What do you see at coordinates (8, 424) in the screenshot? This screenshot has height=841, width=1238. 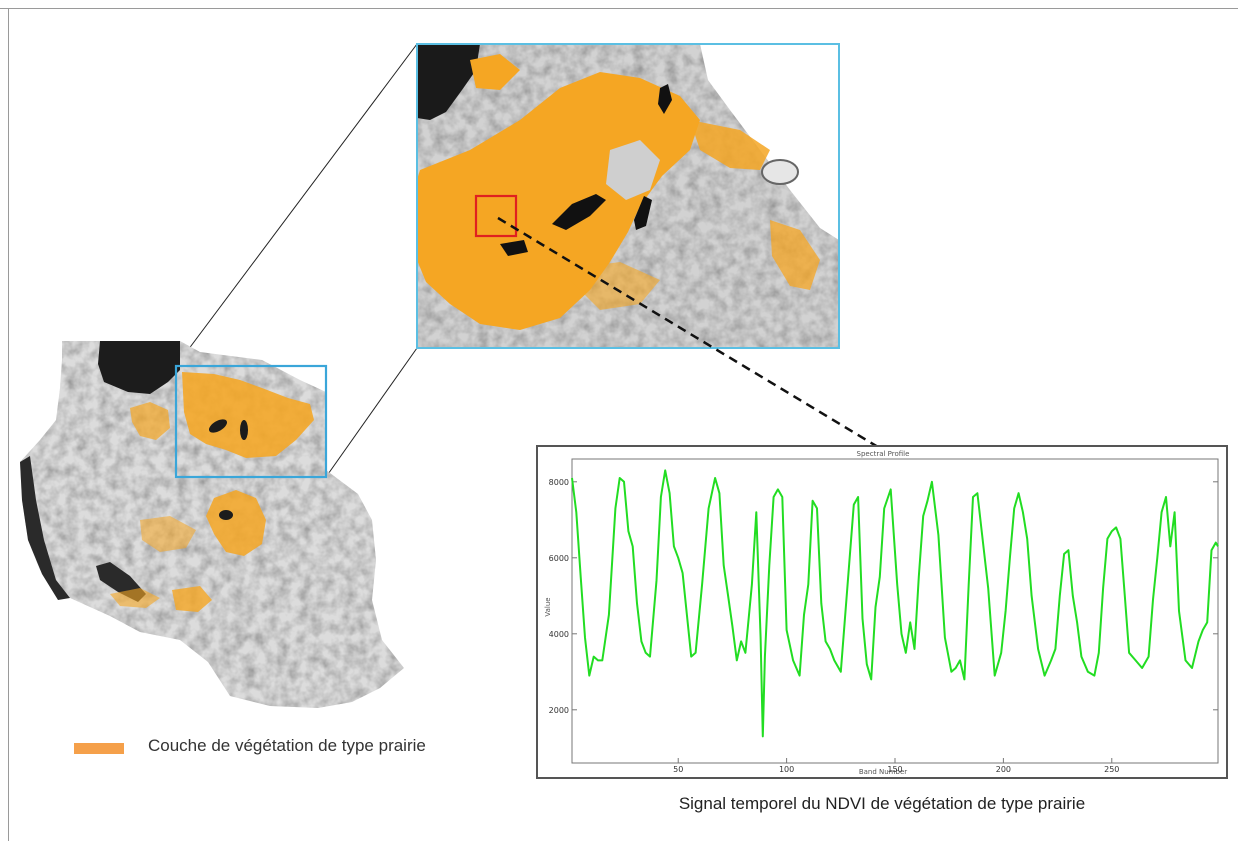 I see `frame-left-border` at bounding box center [8, 424].